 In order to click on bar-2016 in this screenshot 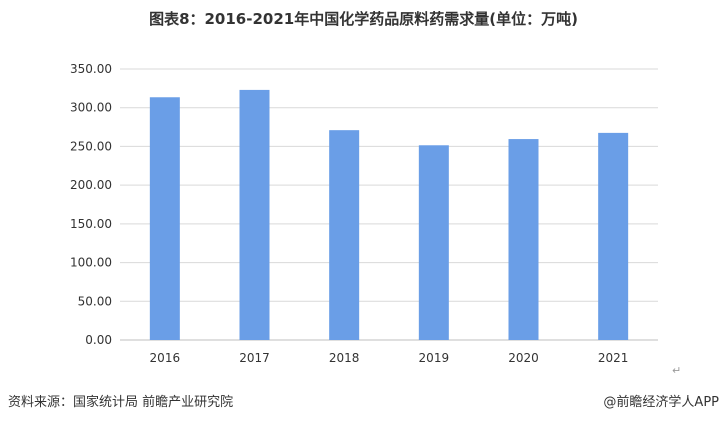, I will do `click(164, 218)`.